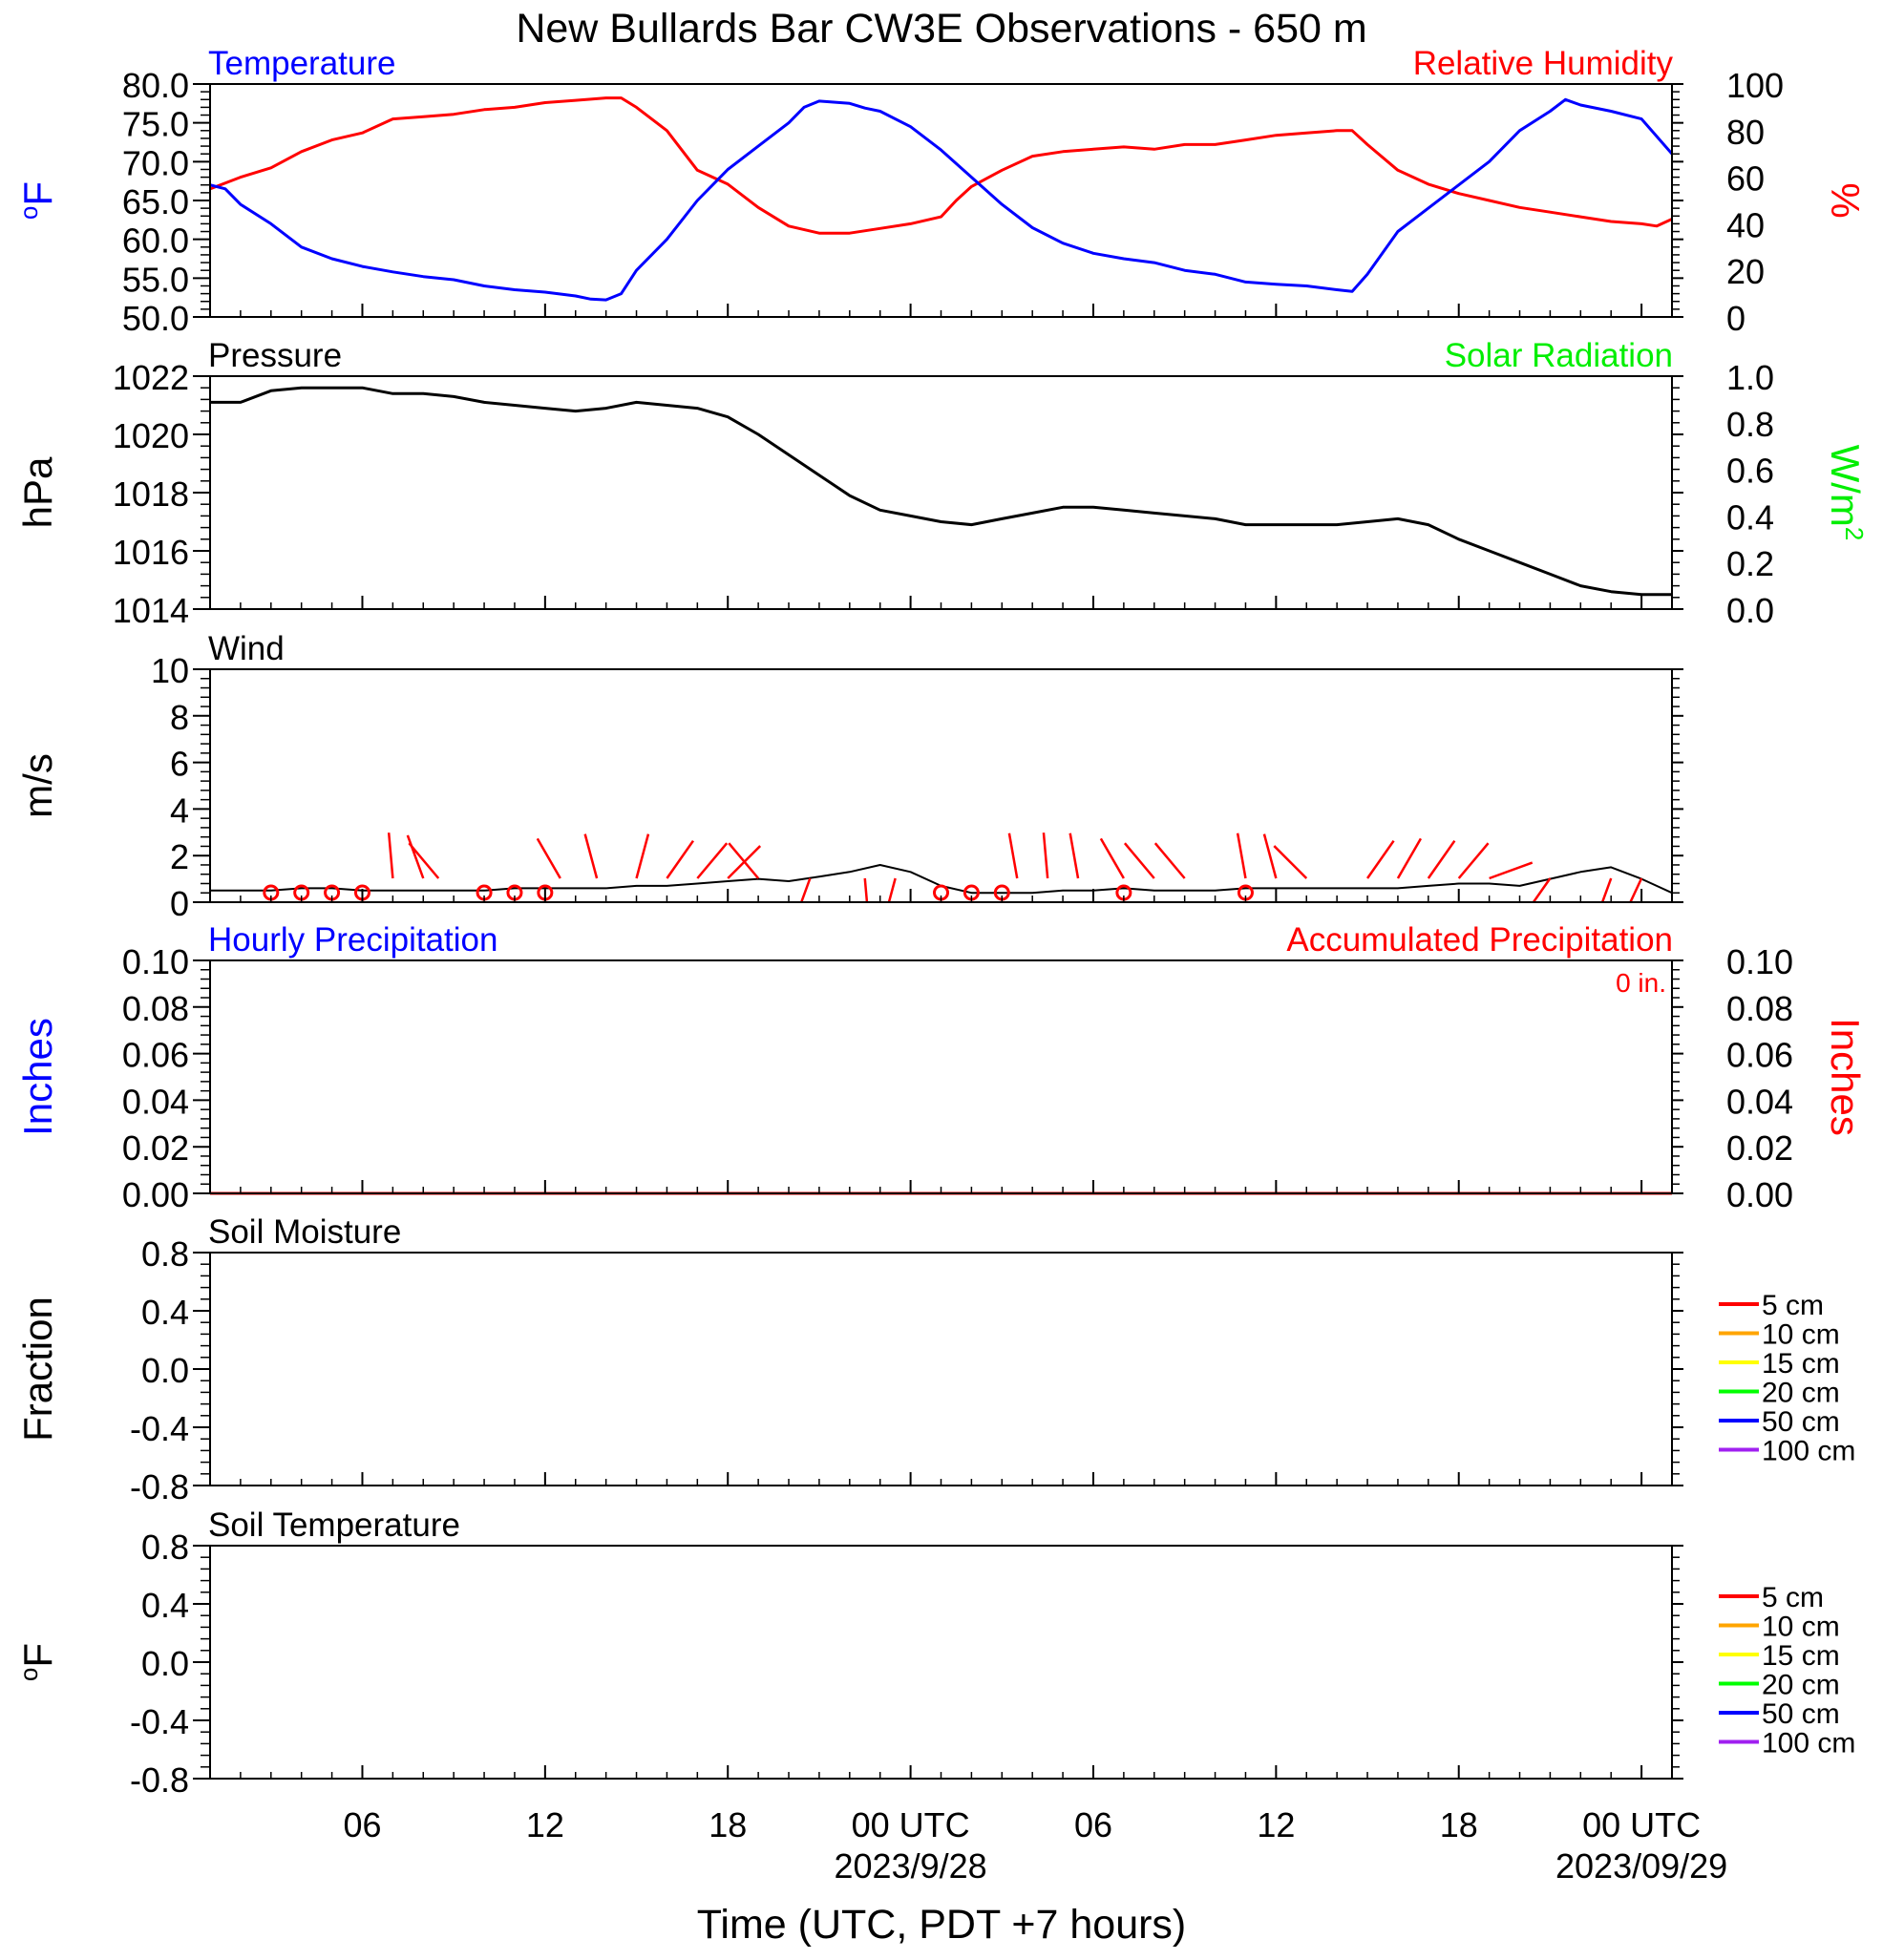  What do you see at coordinates (155, 124) in the screenshot?
I see `left-tick-label: 75.0` at bounding box center [155, 124].